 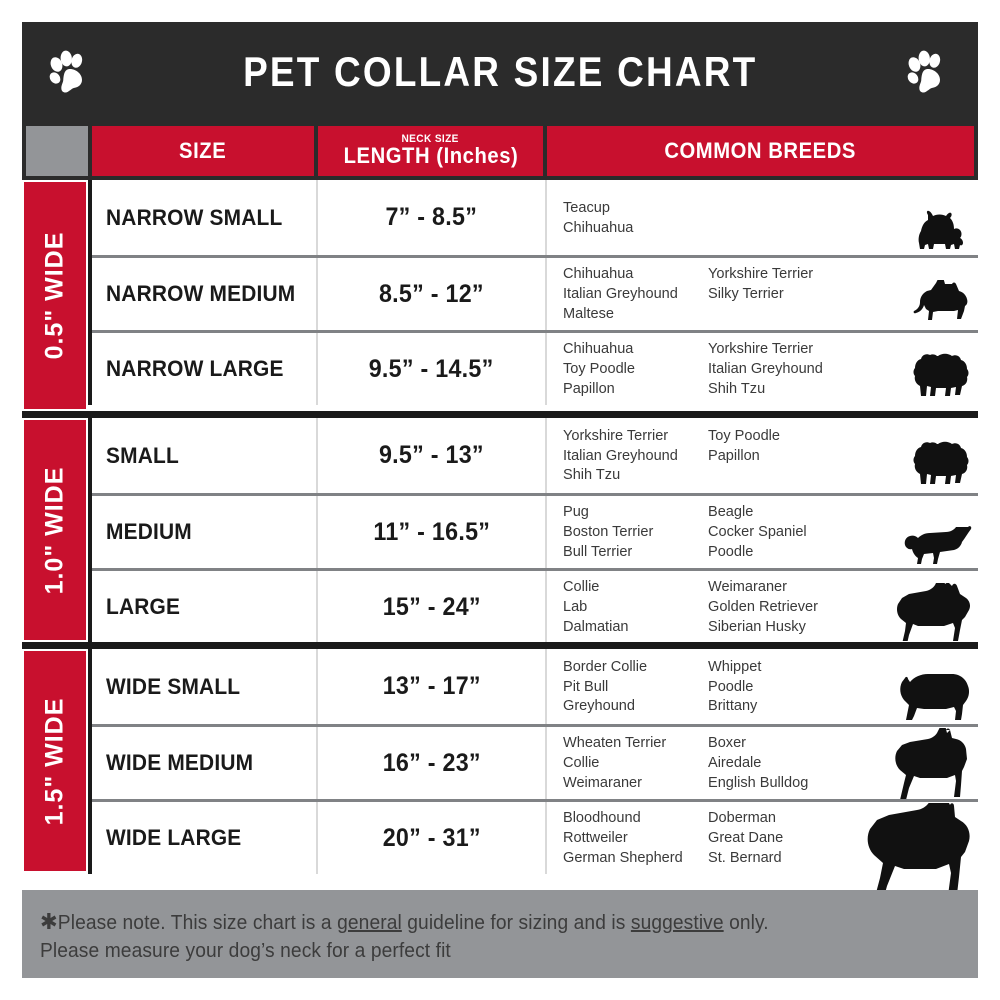 I want to click on size-name: WIDE MEDIUM, so click(x=180, y=762).